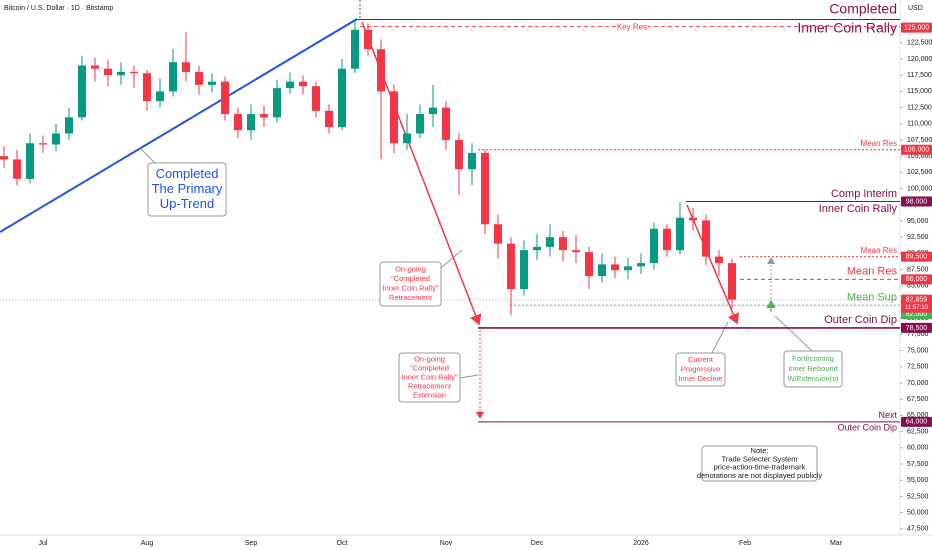  I want to click on y-tick-label: 77,500, so click(918, 334).